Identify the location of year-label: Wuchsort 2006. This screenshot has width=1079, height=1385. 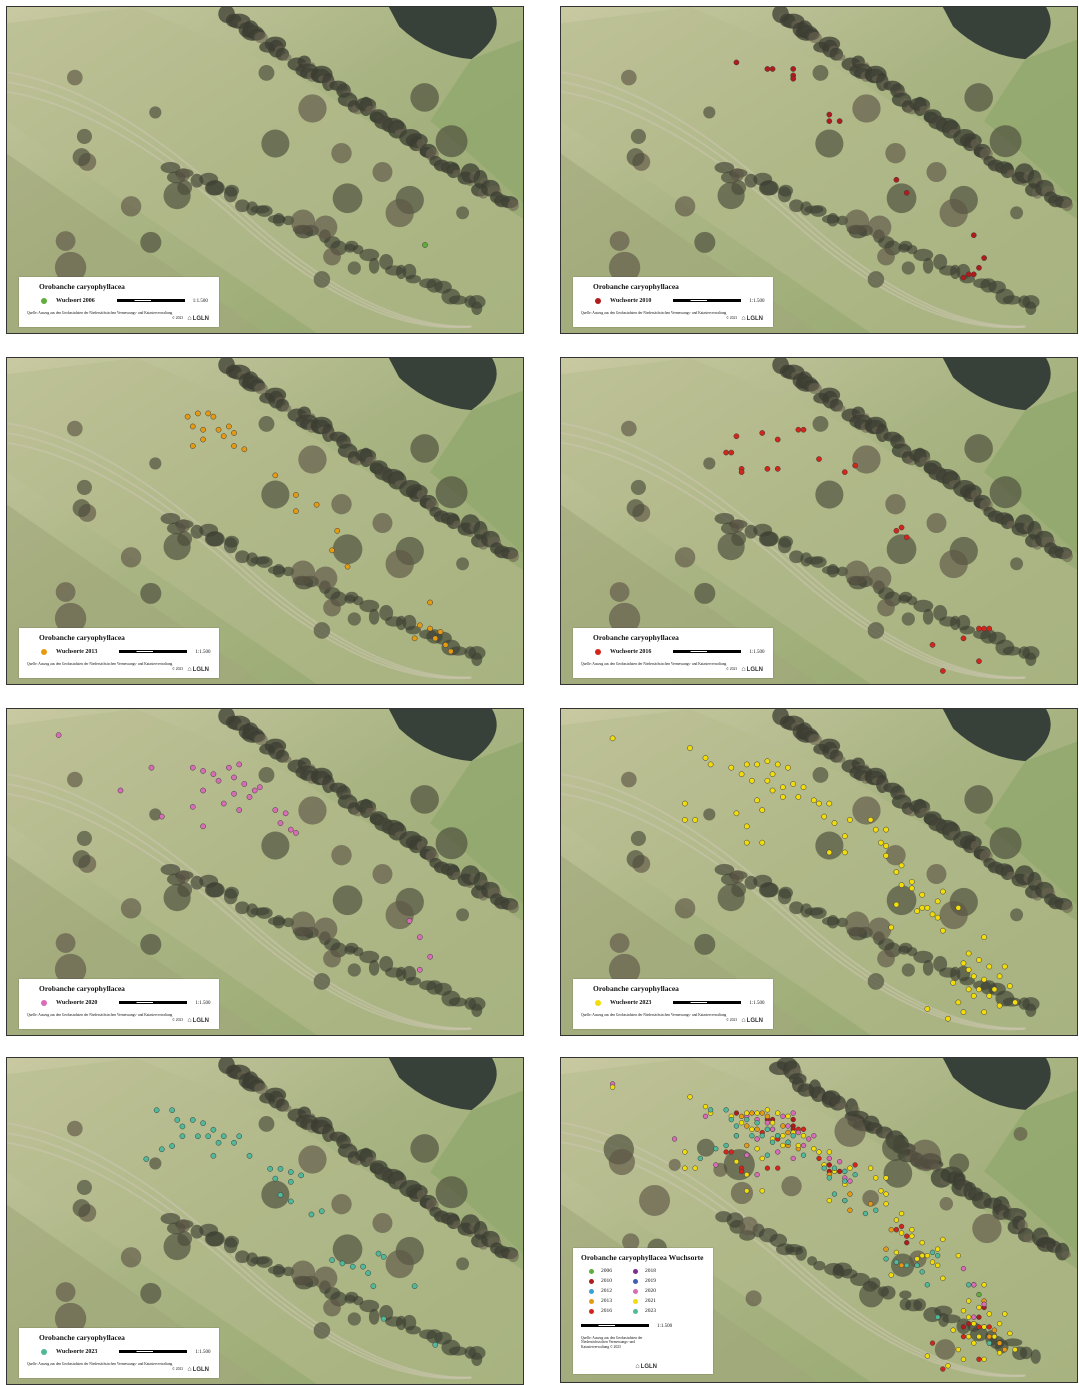
(75, 301).